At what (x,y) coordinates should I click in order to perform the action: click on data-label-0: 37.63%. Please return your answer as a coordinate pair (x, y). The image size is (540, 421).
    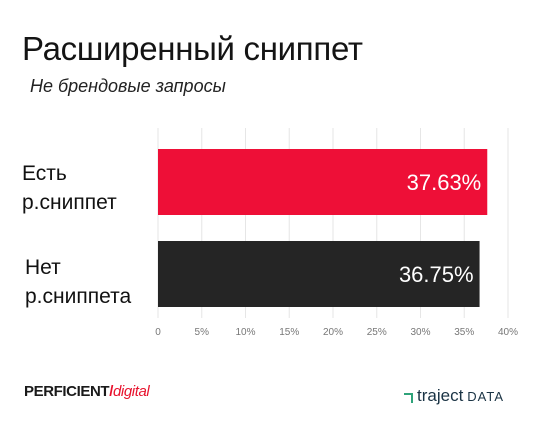
    Looking at the image, I should click on (444, 182).